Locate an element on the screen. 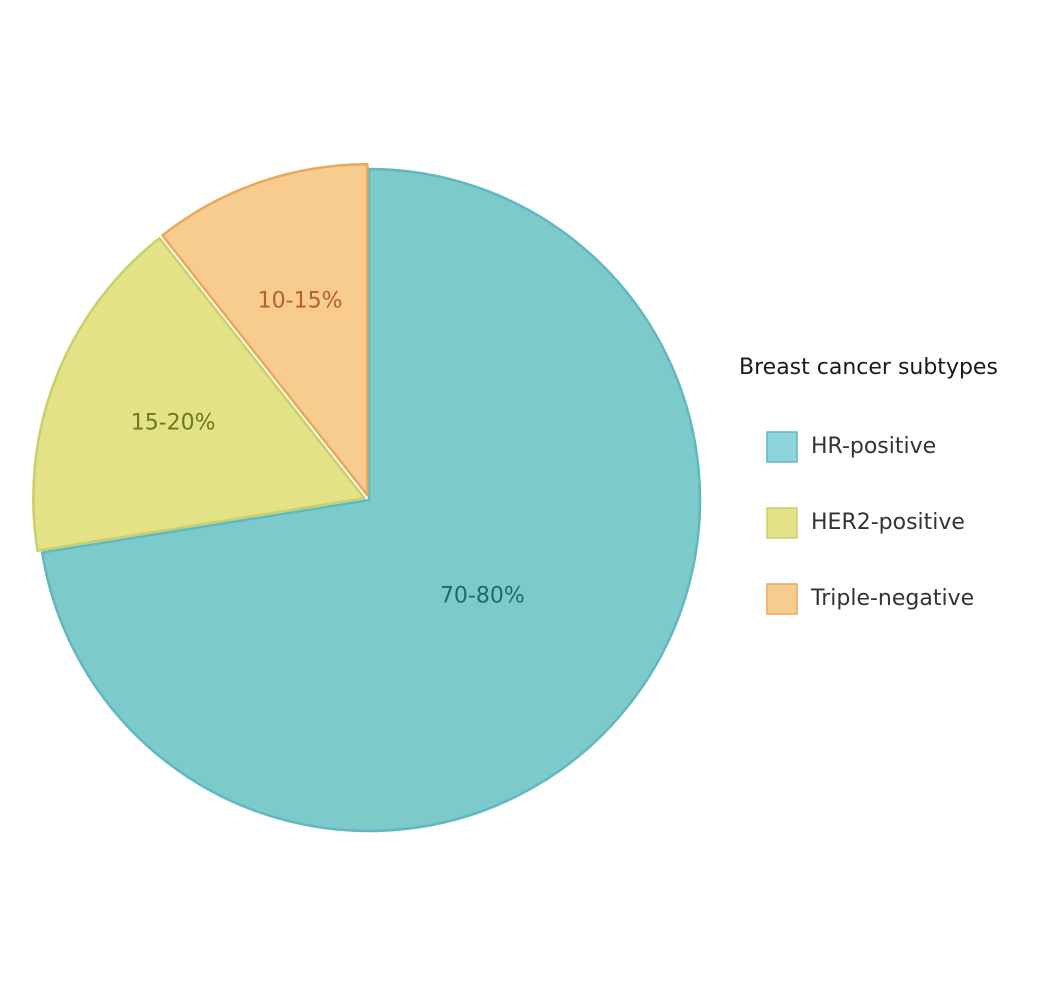  pie-slice-triple-negative is located at coordinates (265, 330).